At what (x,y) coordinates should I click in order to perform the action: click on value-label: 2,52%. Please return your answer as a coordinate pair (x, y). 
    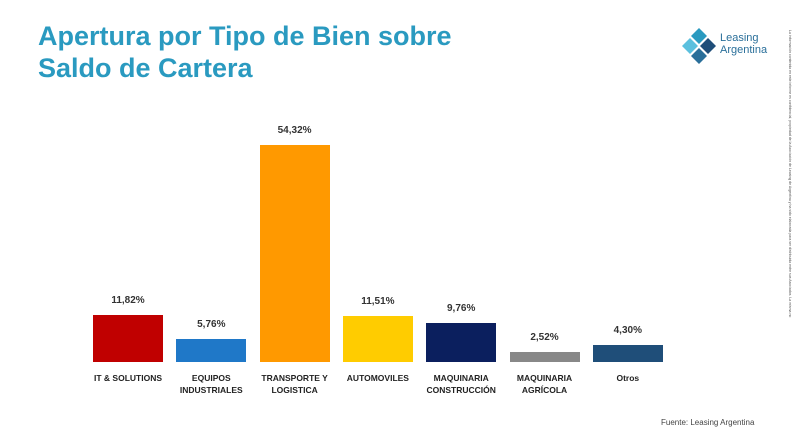
    Looking at the image, I should click on (544, 337).